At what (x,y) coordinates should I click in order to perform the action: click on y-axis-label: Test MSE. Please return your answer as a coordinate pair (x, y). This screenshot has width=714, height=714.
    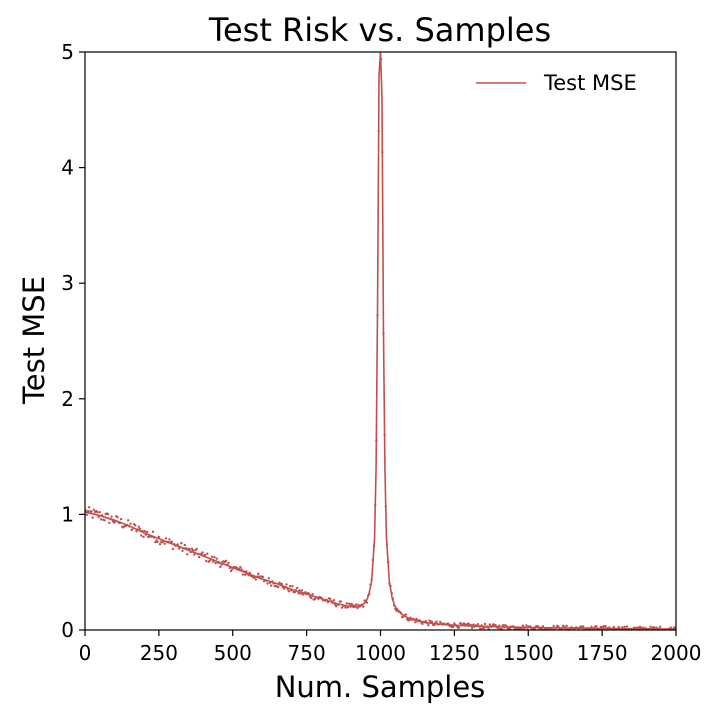
    Looking at the image, I should click on (34, 340).